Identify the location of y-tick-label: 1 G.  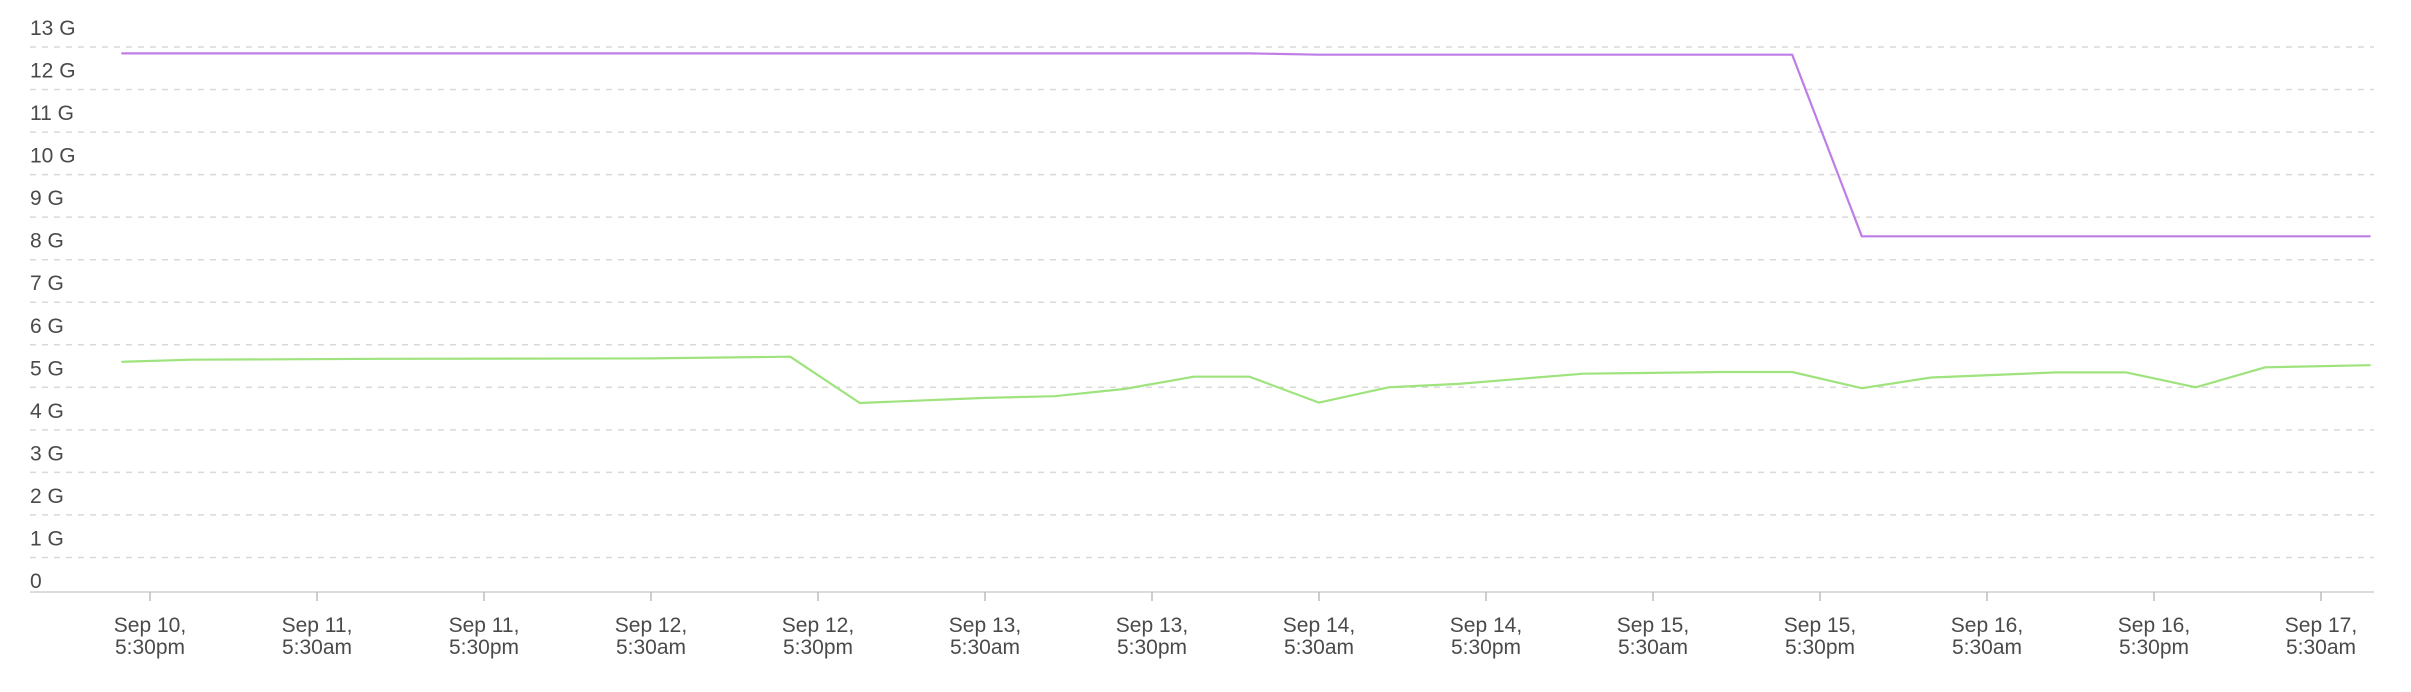
(47, 538).